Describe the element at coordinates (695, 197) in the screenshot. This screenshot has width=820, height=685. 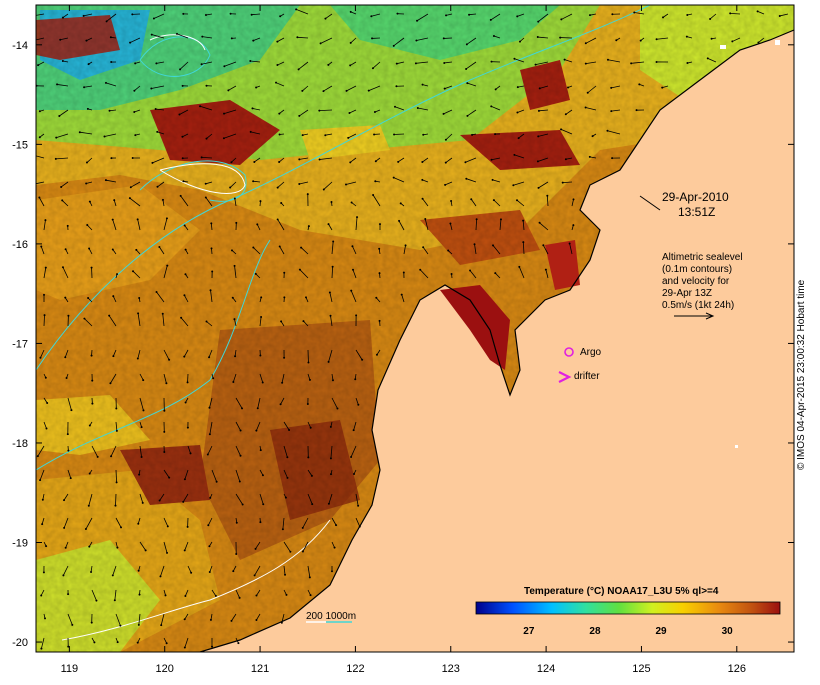
I see `date-line1: 29-Apr-2010` at that location.